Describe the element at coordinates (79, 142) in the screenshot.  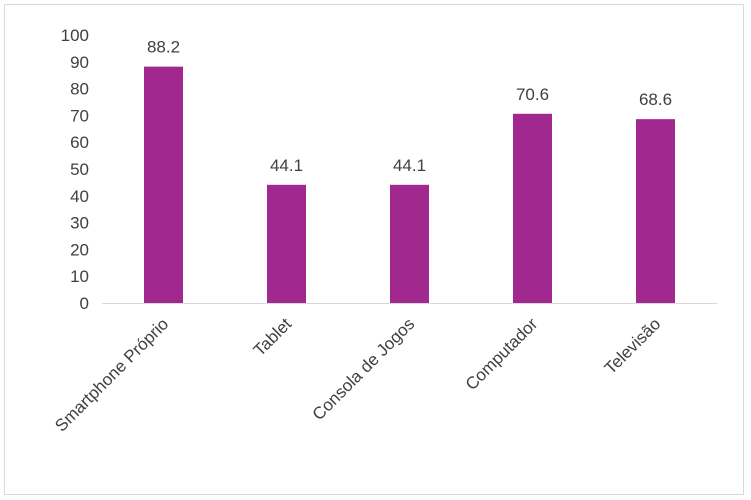
I see `y-tick-label: 60` at that location.